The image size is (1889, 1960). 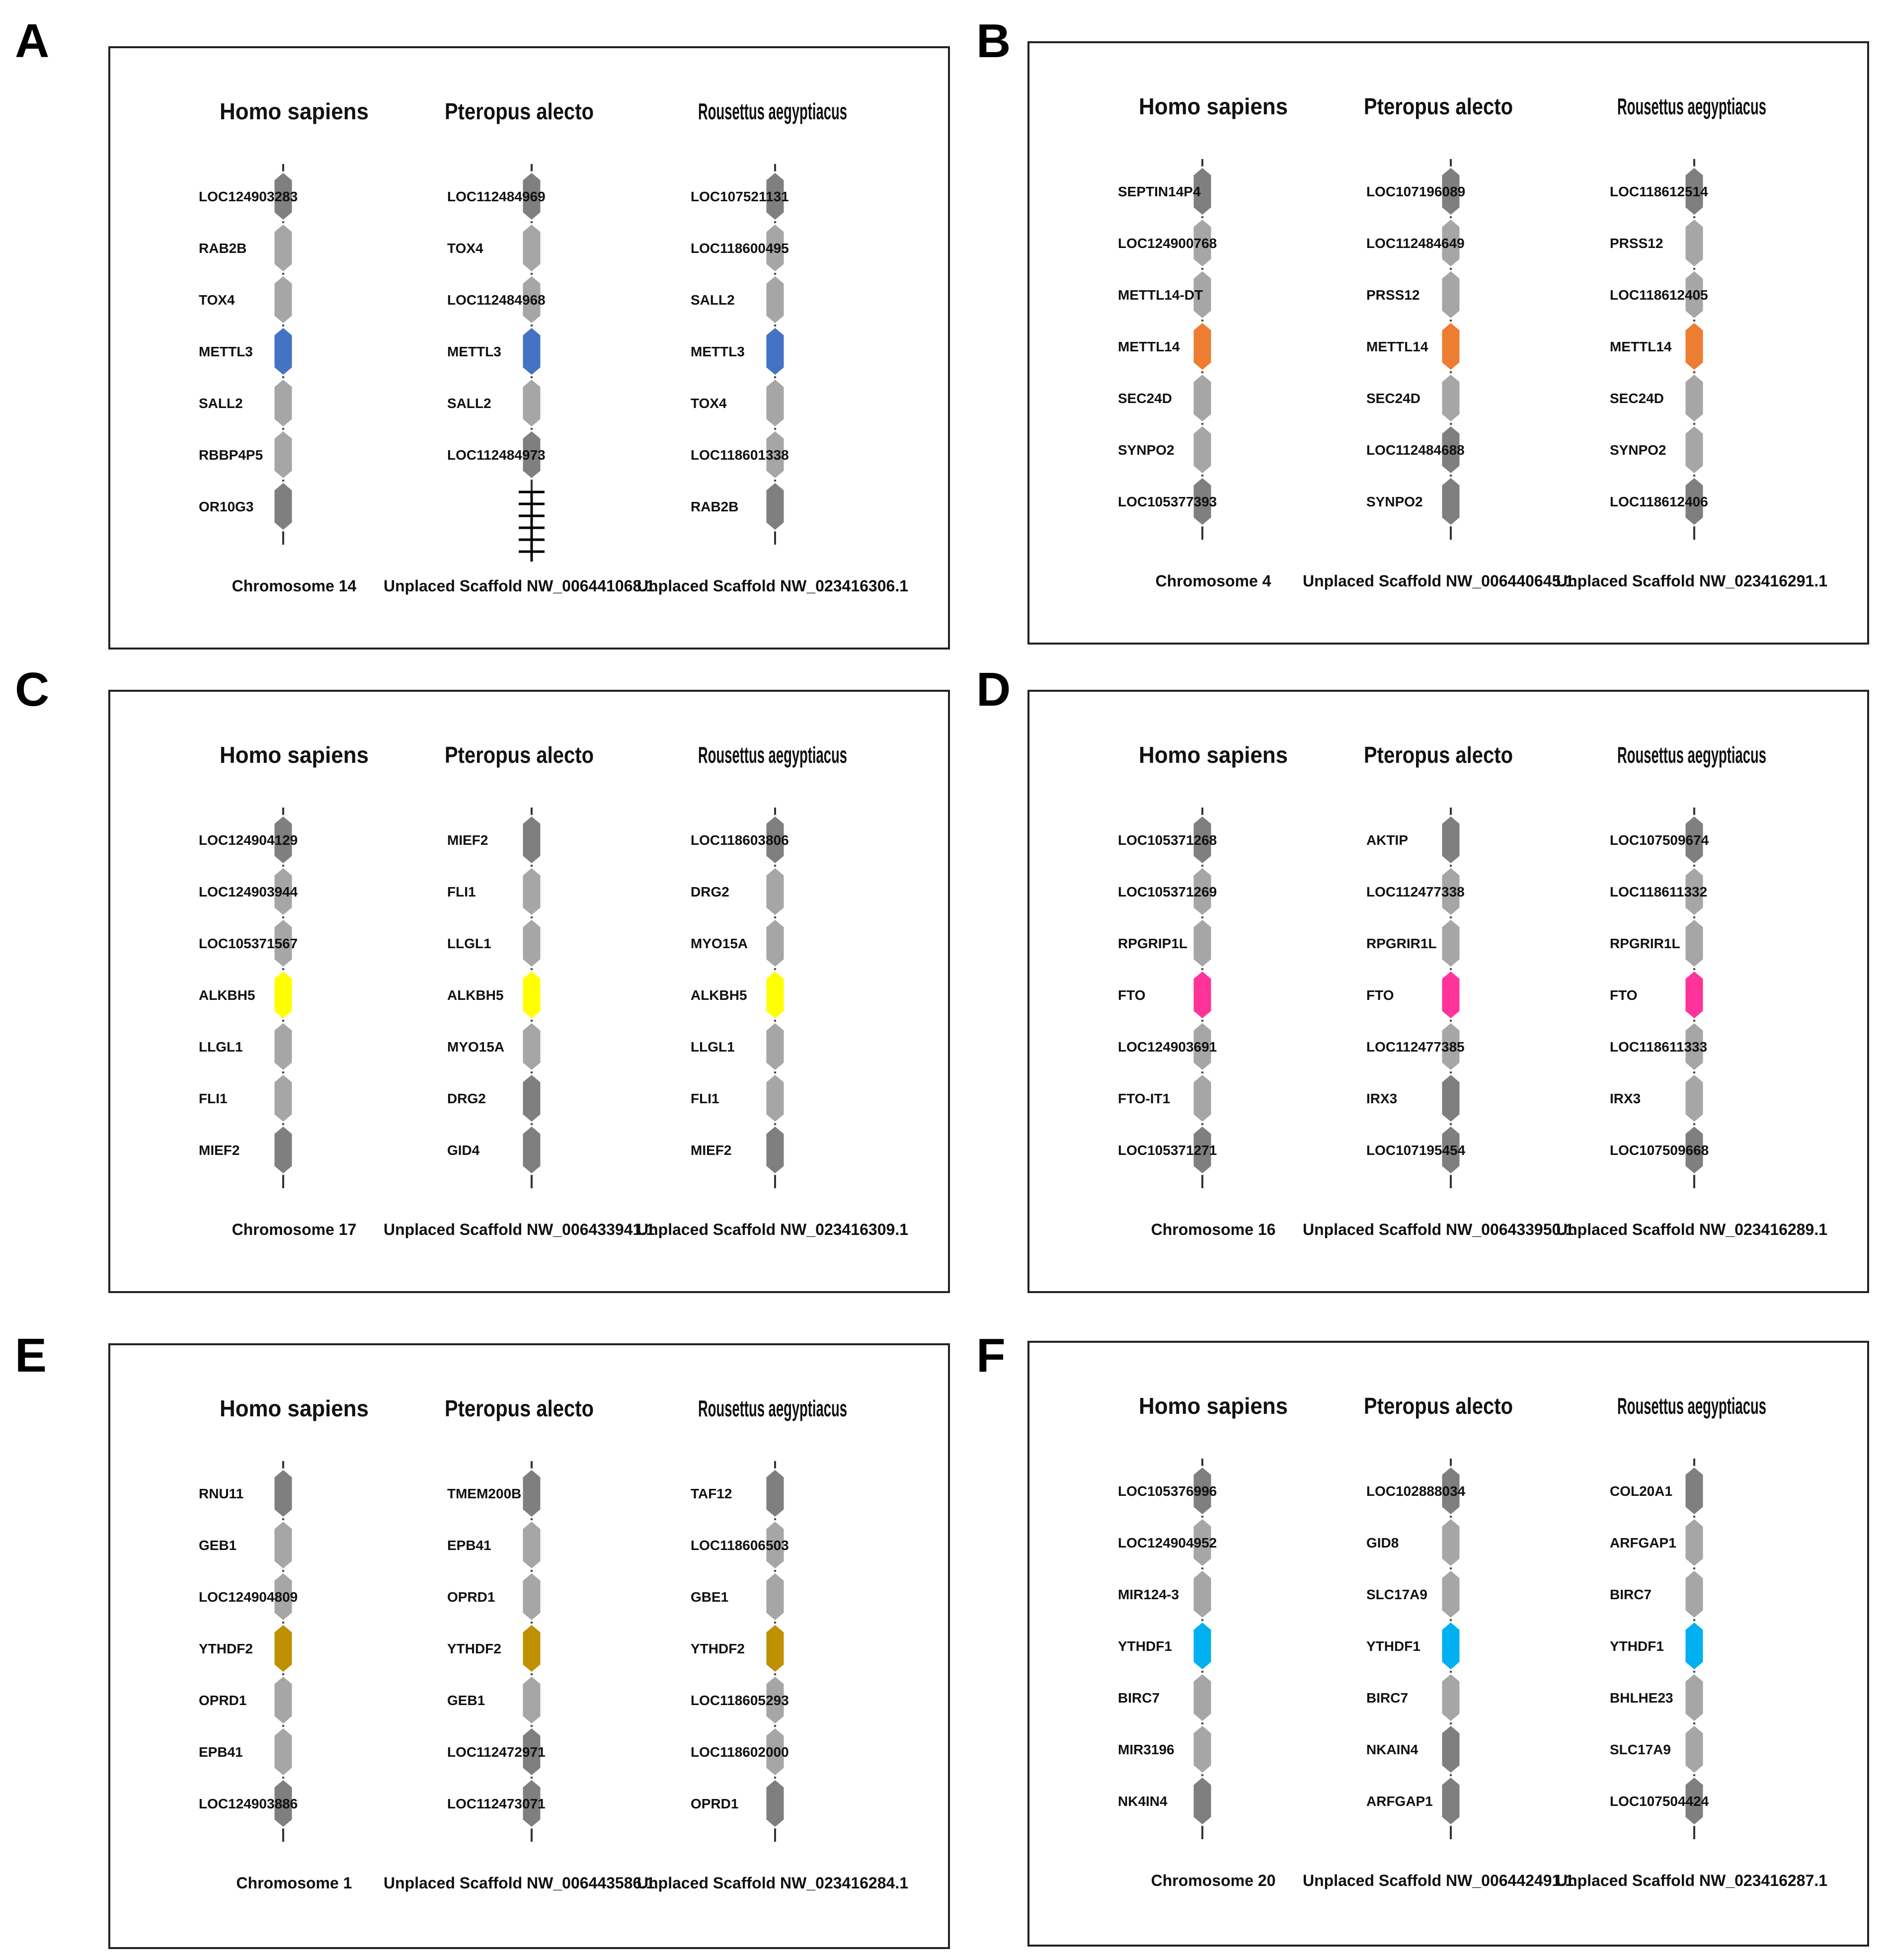 I want to click on chromosome-location: Chromosome 20, so click(x=1213, y=1881).